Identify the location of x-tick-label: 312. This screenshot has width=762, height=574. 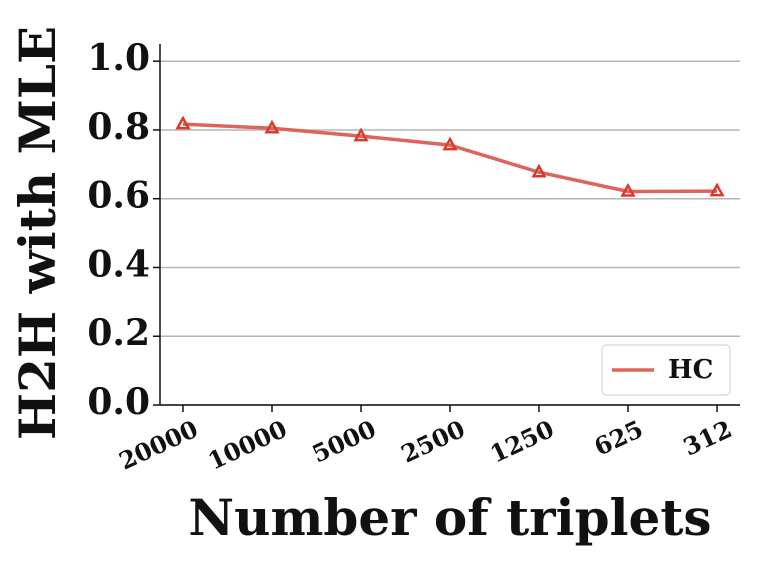
(708, 437).